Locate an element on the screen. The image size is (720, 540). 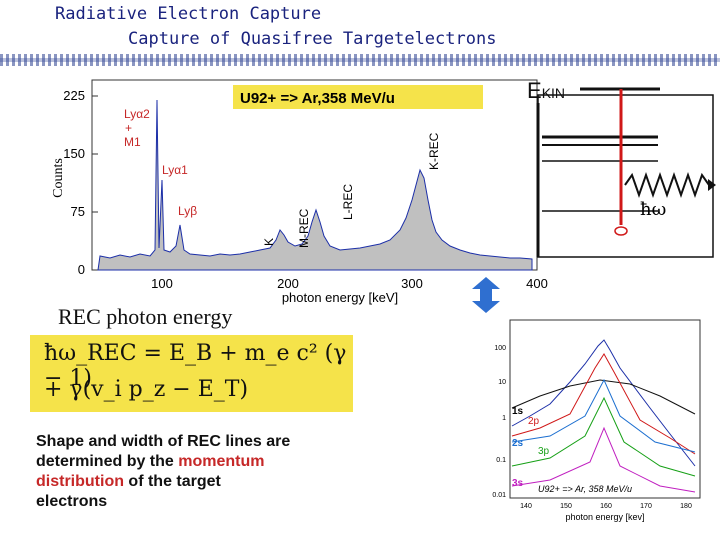
inset-curve-1s is located at coordinates (603, 397).